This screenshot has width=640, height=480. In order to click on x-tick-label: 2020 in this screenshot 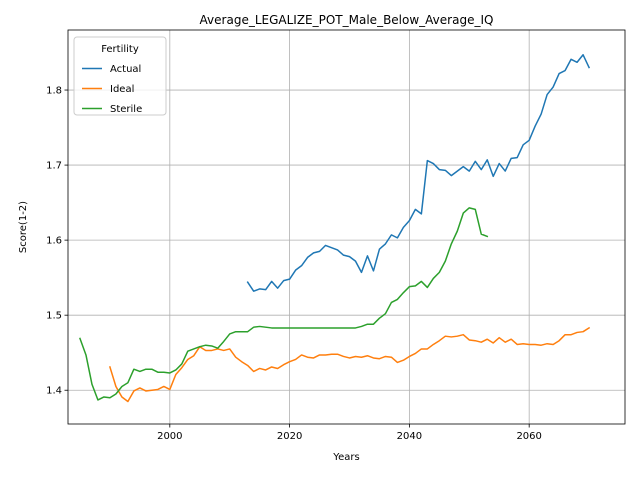, I will do `click(289, 436)`.